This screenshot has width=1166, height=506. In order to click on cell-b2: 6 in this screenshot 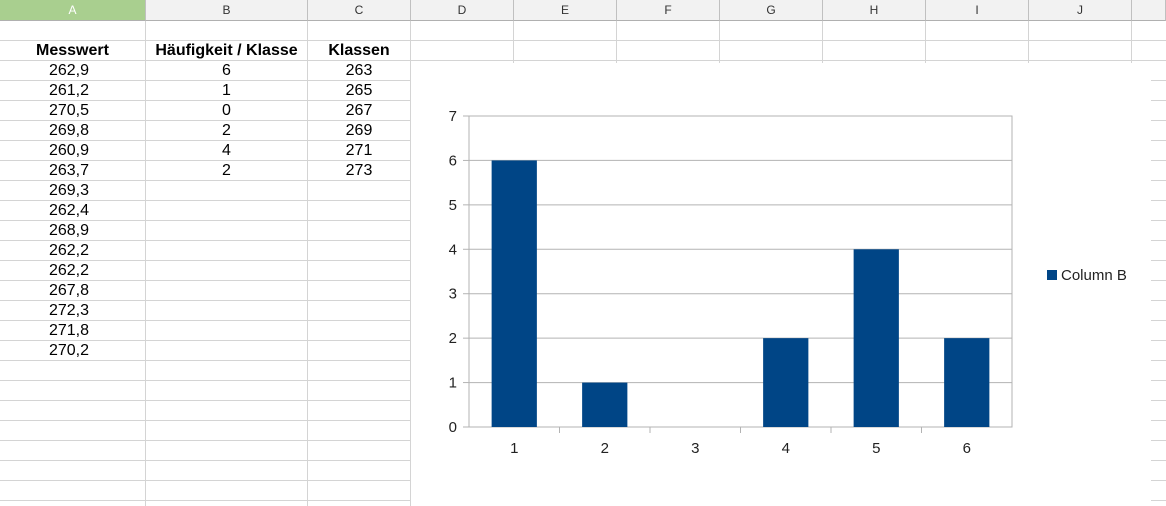, I will do `click(226, 70)`.